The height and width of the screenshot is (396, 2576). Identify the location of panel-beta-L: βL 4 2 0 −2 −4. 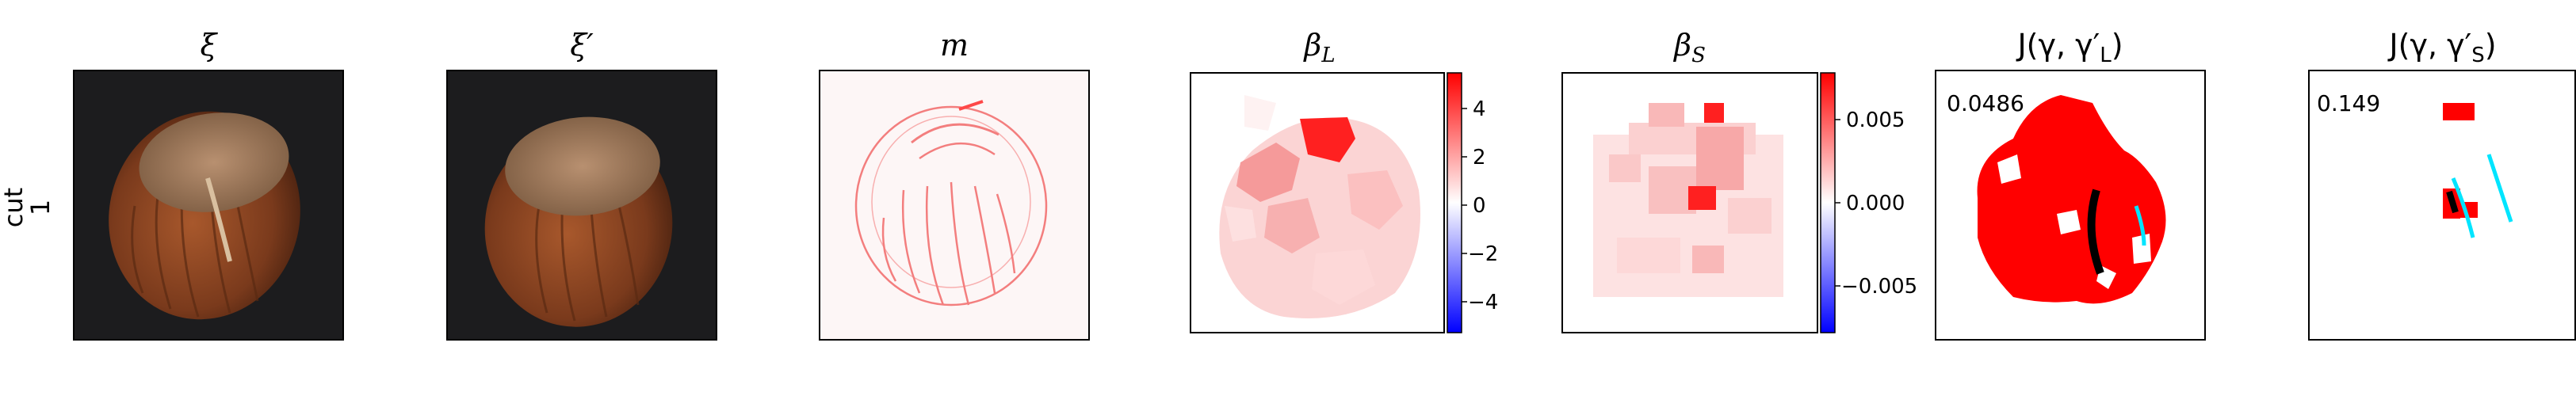
(1344, 180).